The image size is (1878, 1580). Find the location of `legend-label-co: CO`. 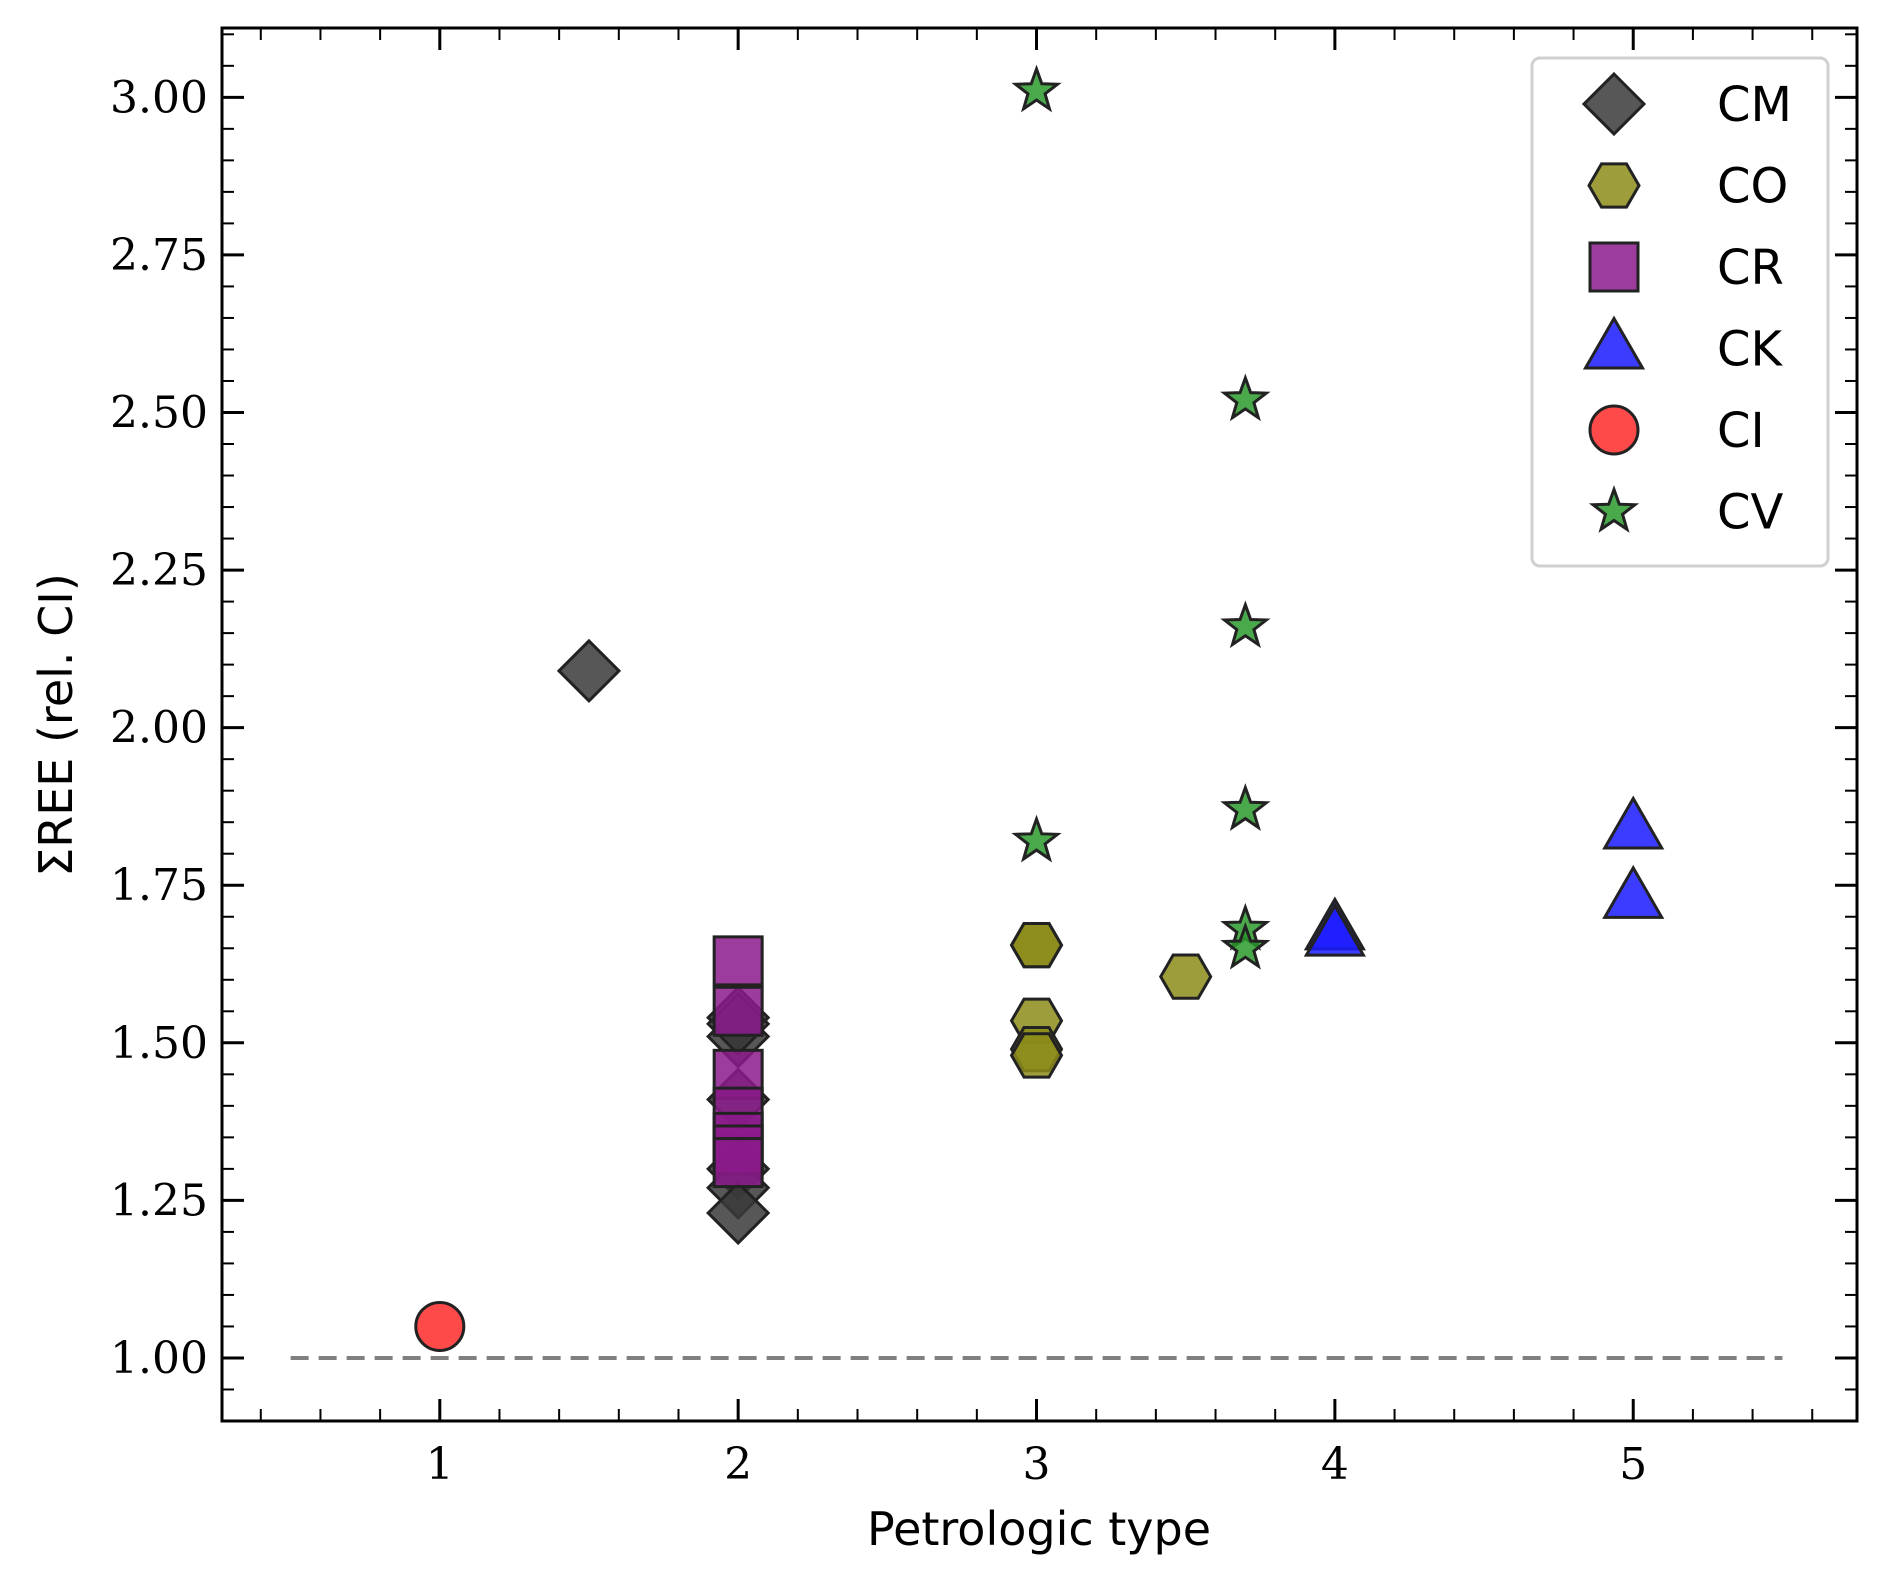

legend-label-co: CO is located at coordinates (1752, 187).